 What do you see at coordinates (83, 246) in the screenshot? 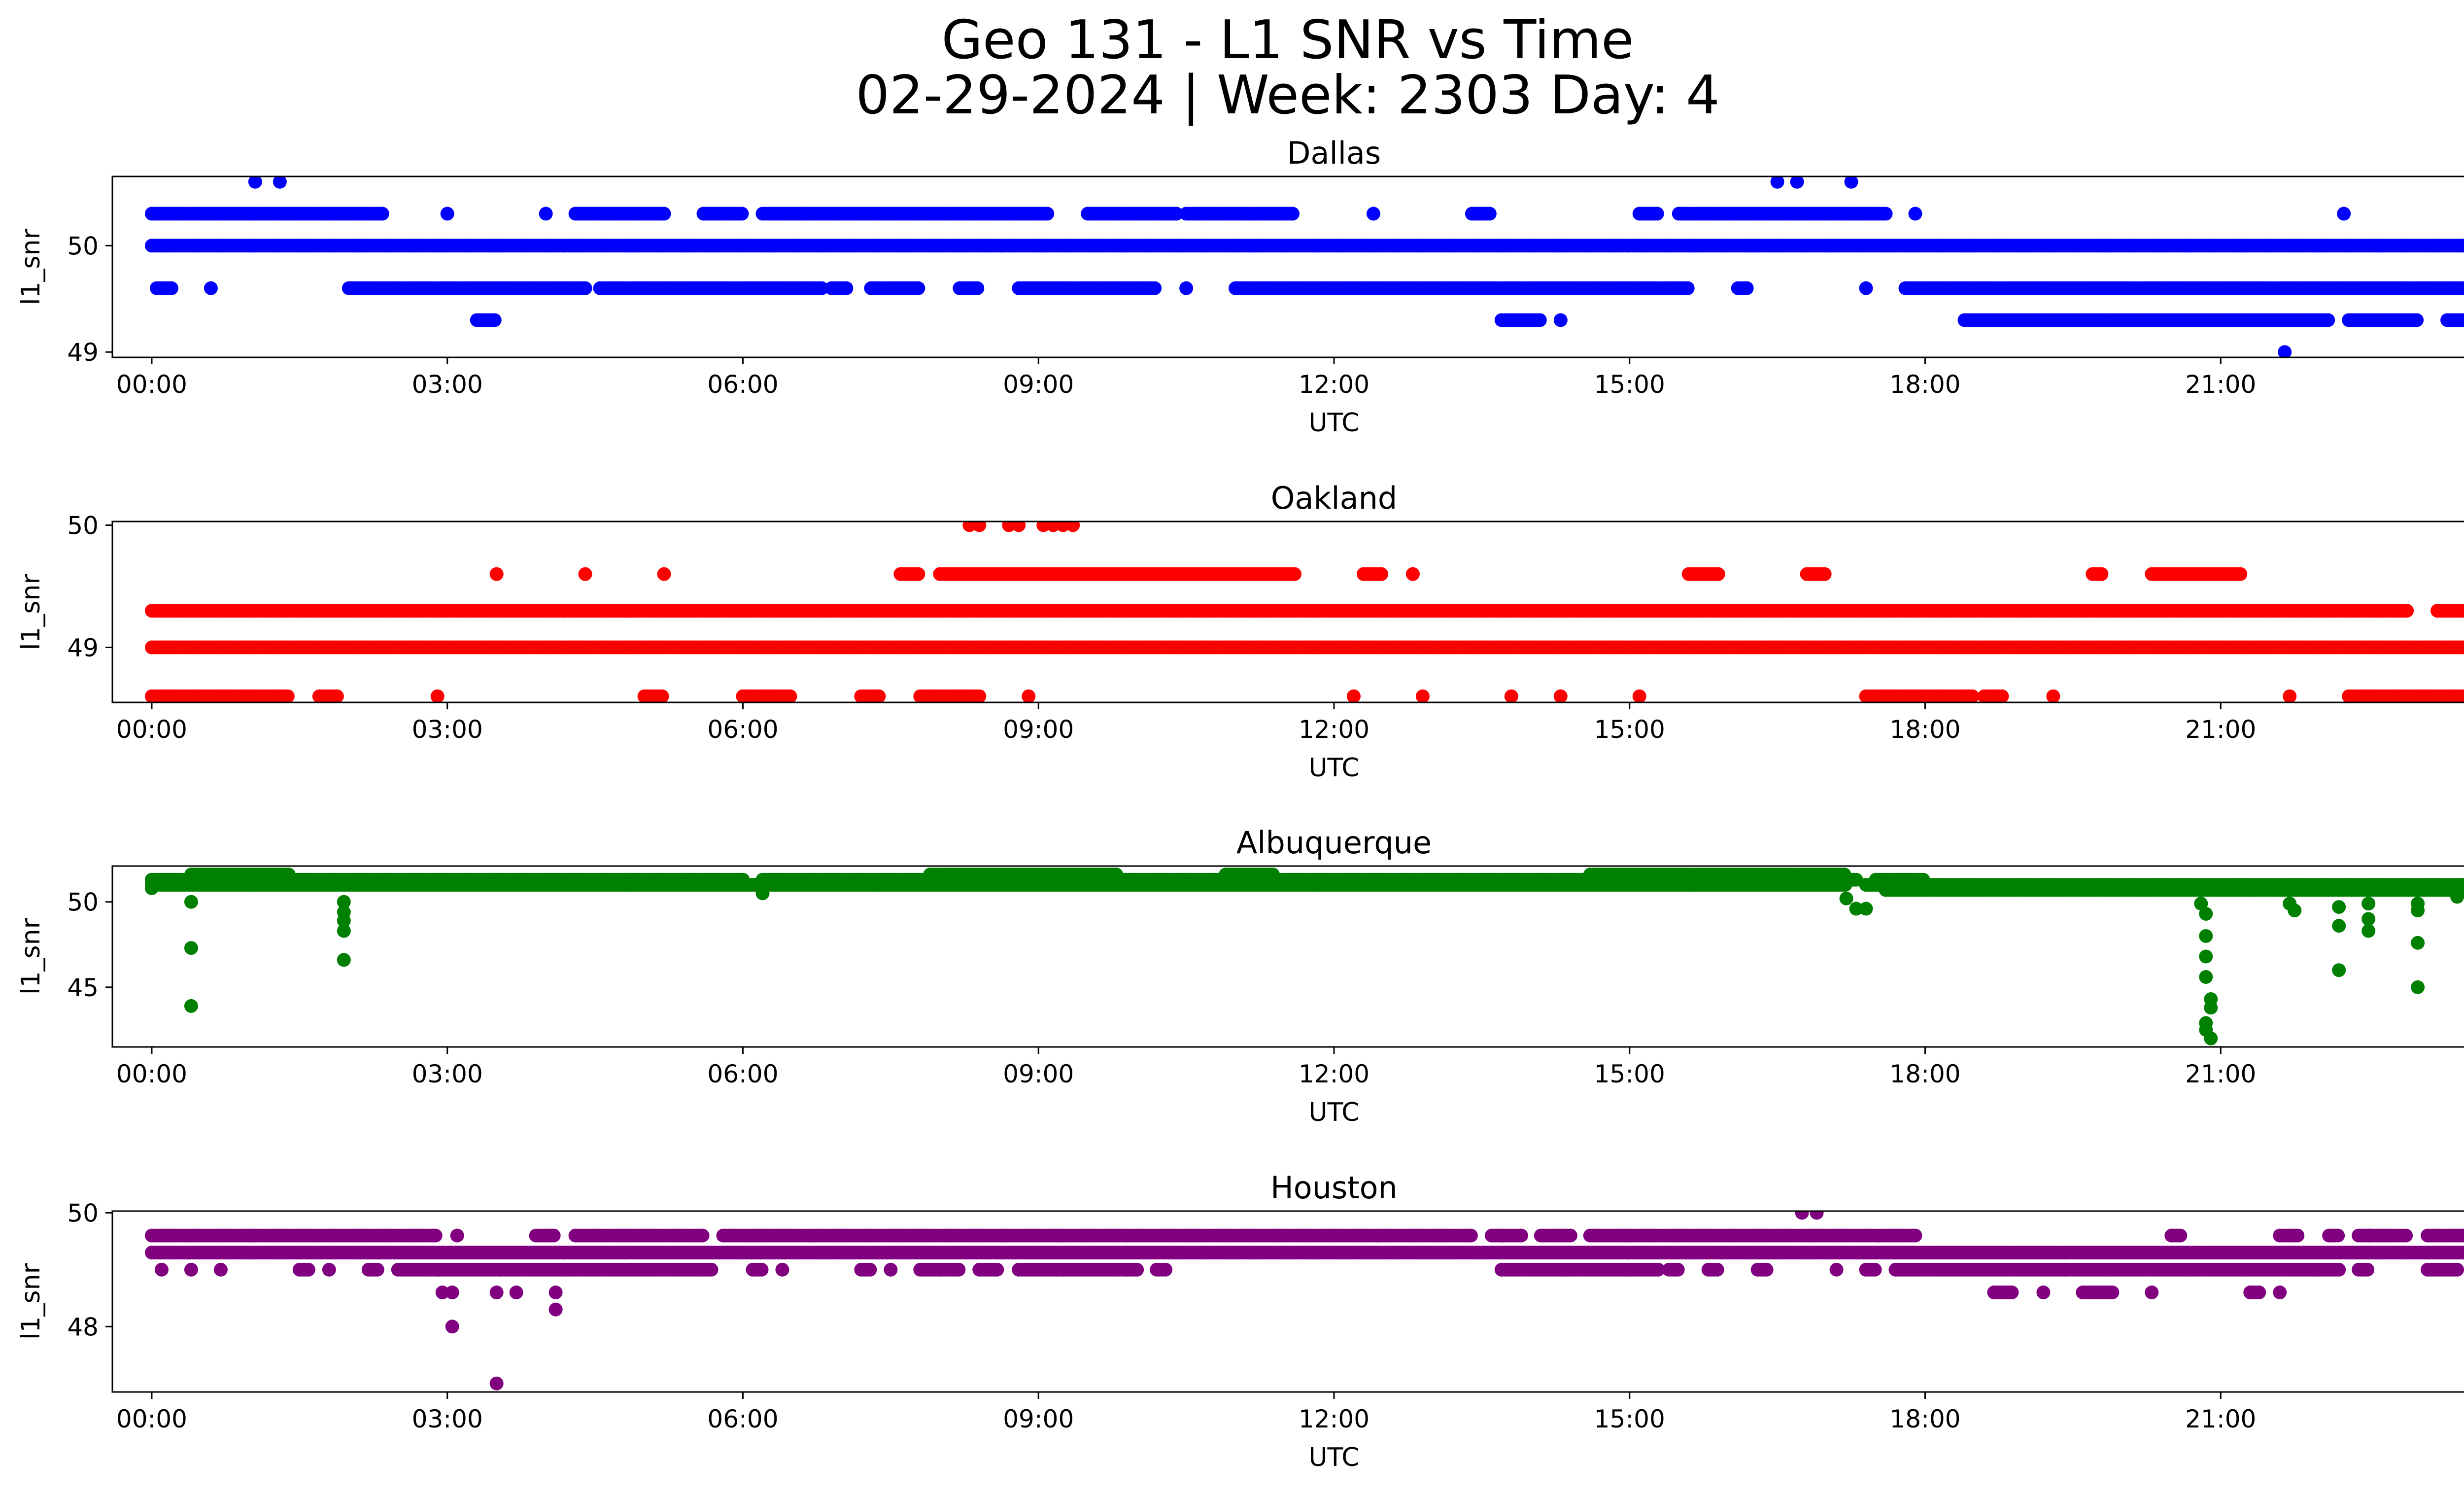
I see `y-tick-label: 50` at bounding box center [83, 246].